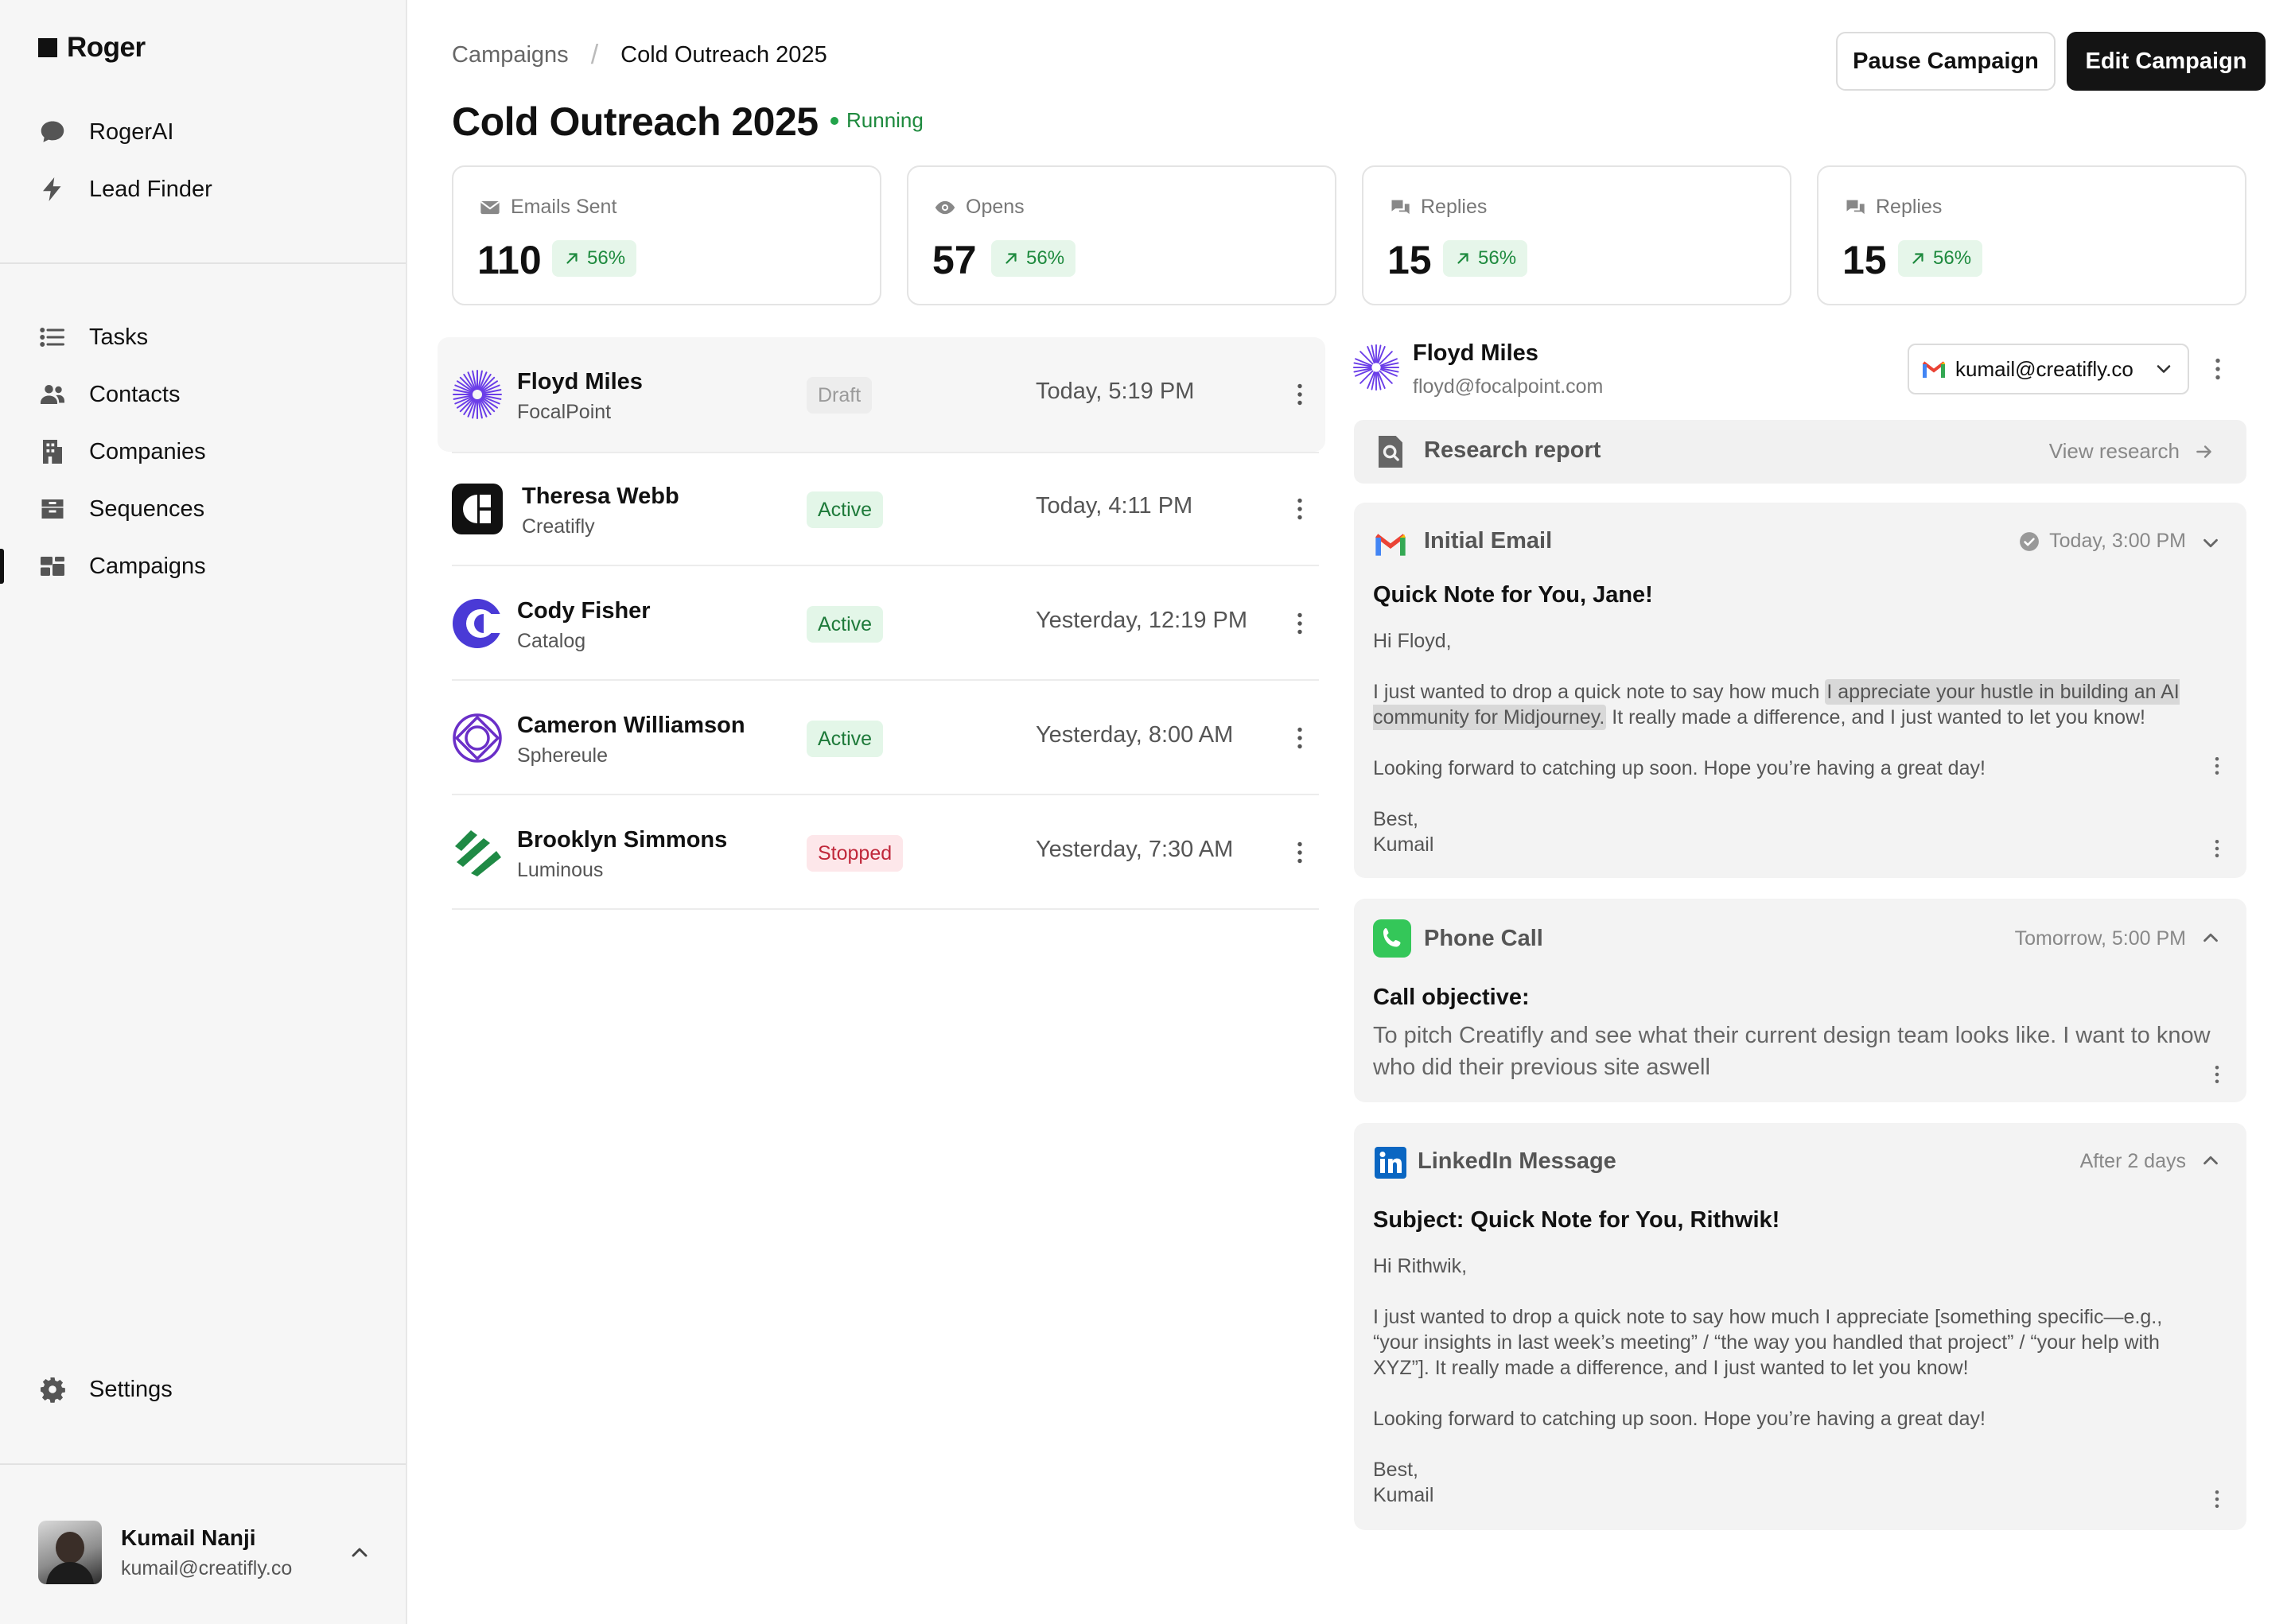  I want to click on linkedin-signature: Kumail, so click(1403, 1495).